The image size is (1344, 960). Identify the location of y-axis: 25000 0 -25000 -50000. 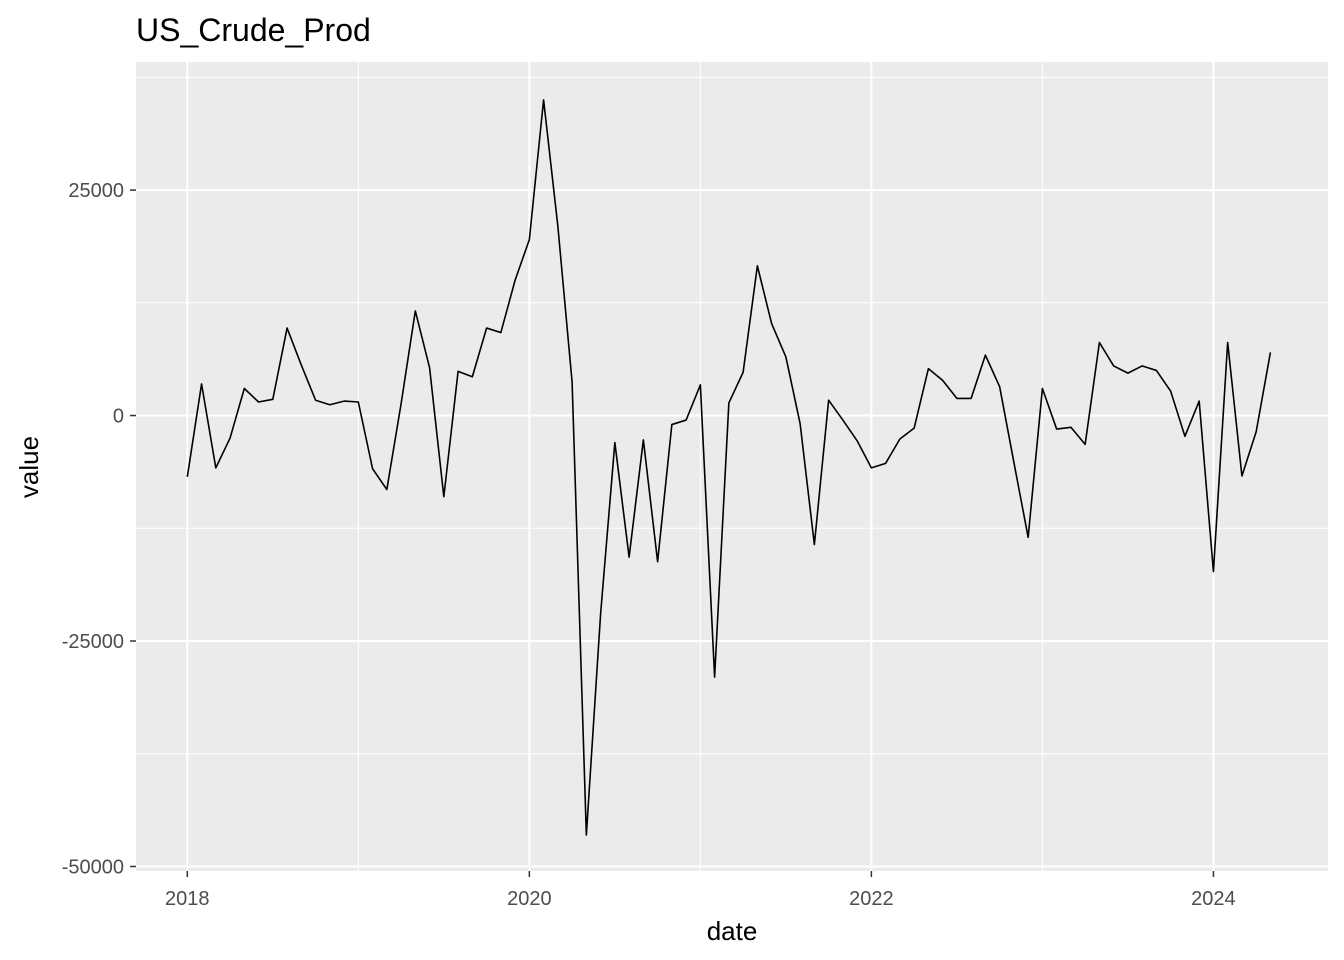
(99, 529).